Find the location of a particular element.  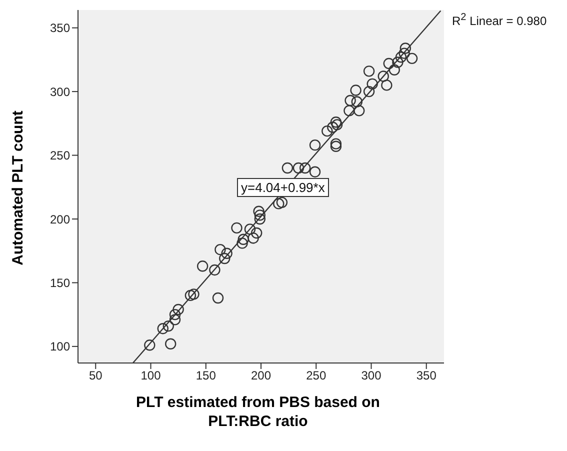

y-tick-label: 150 is located at coordinates (60, 283).